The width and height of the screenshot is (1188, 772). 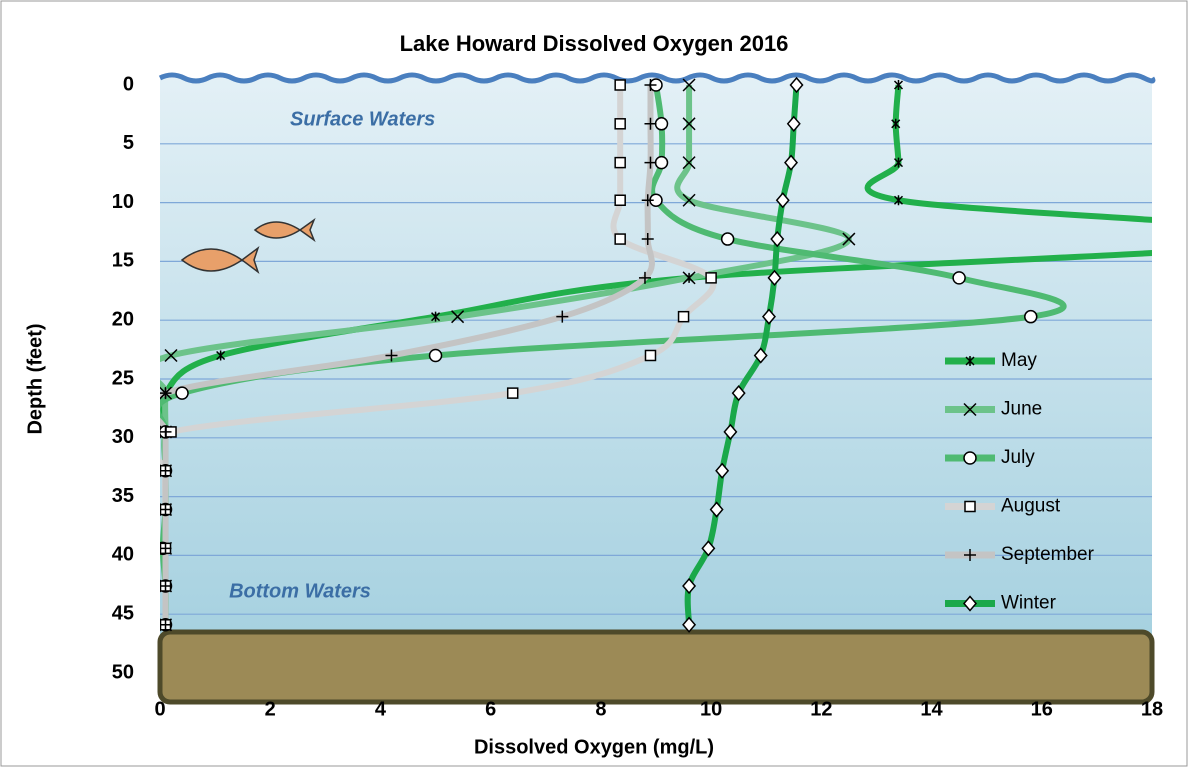 What do you see at coordinates (123, 496) in the screenshot?
I see `y-tick-label: 35` at bounding box center [123, 496].